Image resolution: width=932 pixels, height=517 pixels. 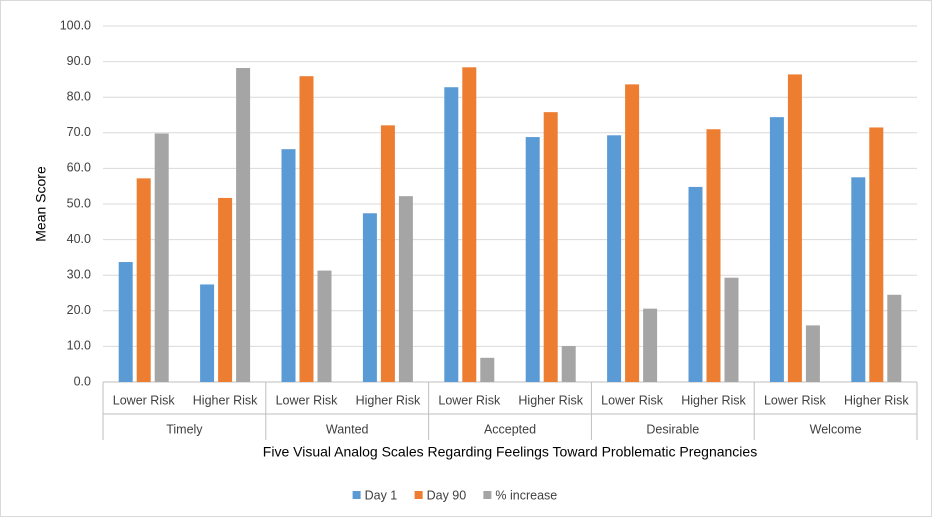 I want to click on y-tick-label: 0.0, so click(x=82, y=381).